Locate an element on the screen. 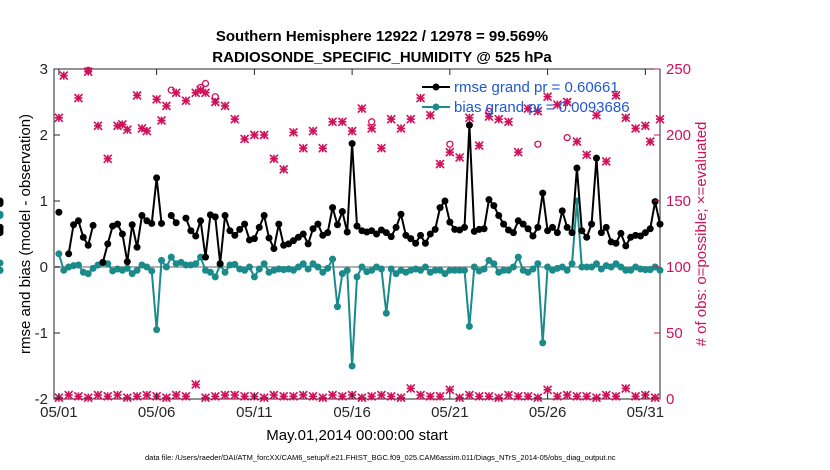 The height and width of the screenshot is (470, 830). y-right-tick-label: 200 is located at coordinates (678, 135).